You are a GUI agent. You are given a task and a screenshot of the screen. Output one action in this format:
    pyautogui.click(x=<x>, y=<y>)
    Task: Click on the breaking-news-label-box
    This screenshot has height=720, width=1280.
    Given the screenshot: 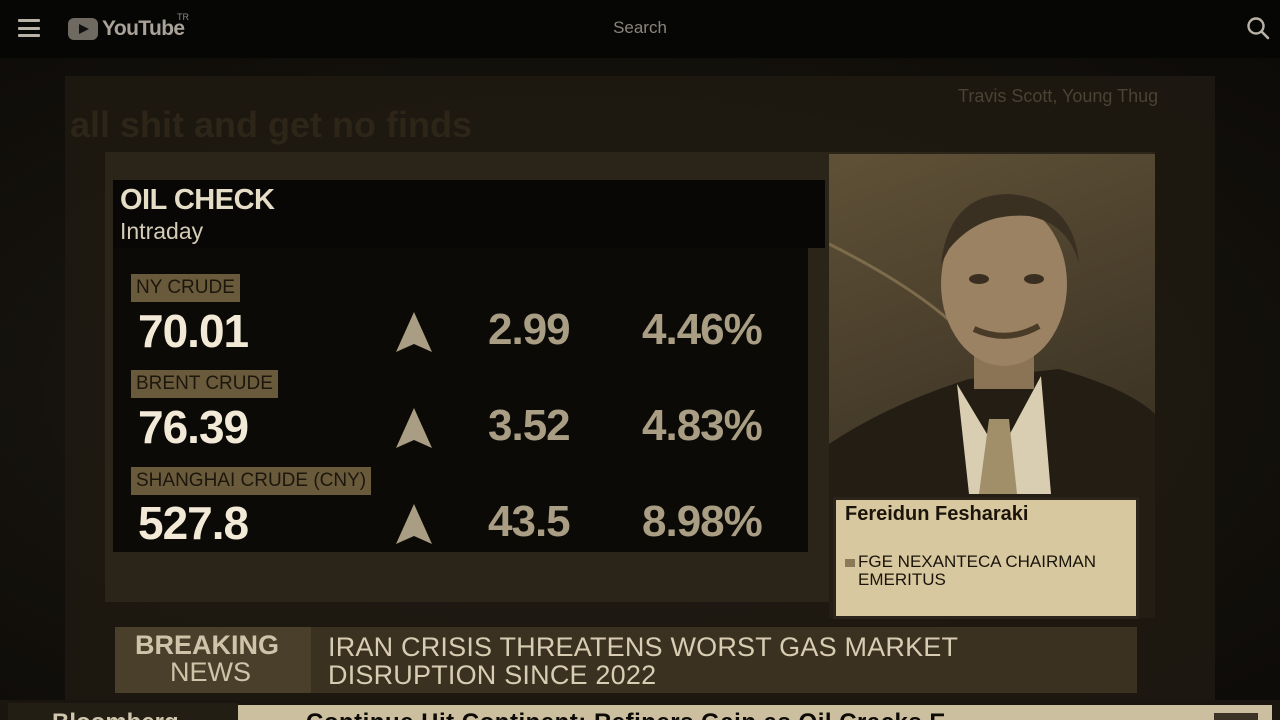 What is the action you would take?
    pyautogui.click(x=213, y=660)
    